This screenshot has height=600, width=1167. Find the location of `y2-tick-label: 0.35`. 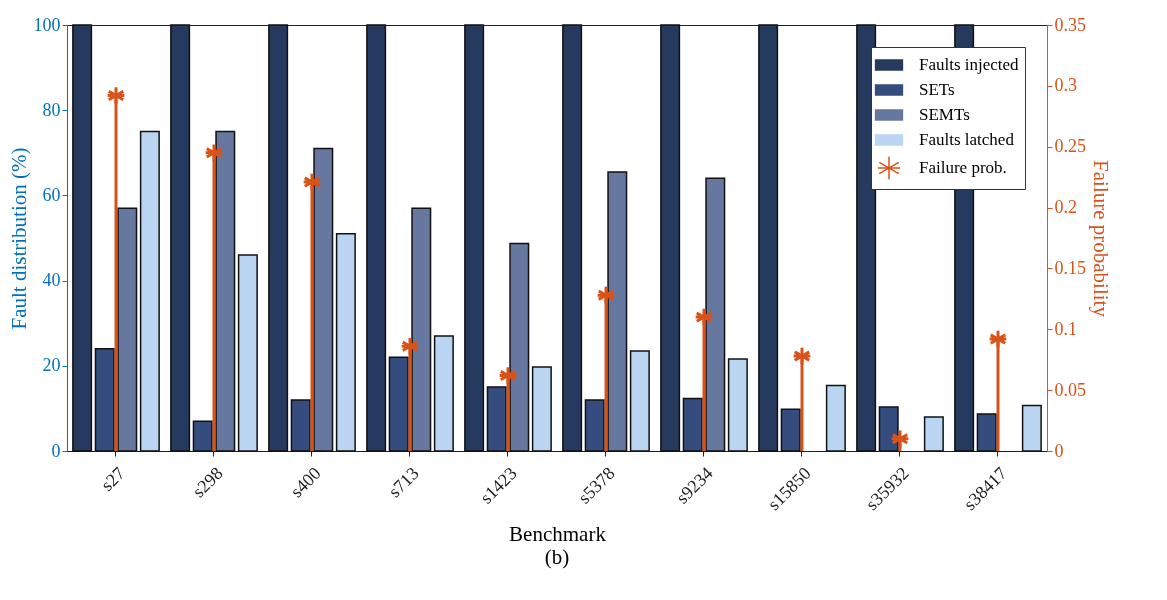

y2-tick-label: 0.35 is located at coordinates (1070, 24).